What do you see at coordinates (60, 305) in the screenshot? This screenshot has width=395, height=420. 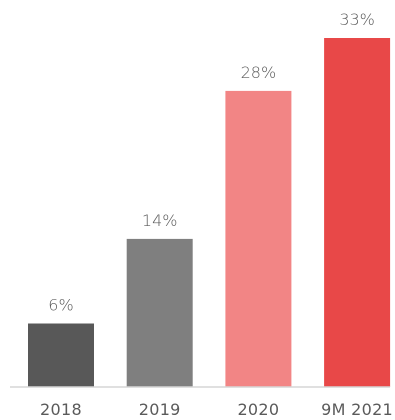 I see `data-label-2018: 6%` at bounding box center [60, 305].